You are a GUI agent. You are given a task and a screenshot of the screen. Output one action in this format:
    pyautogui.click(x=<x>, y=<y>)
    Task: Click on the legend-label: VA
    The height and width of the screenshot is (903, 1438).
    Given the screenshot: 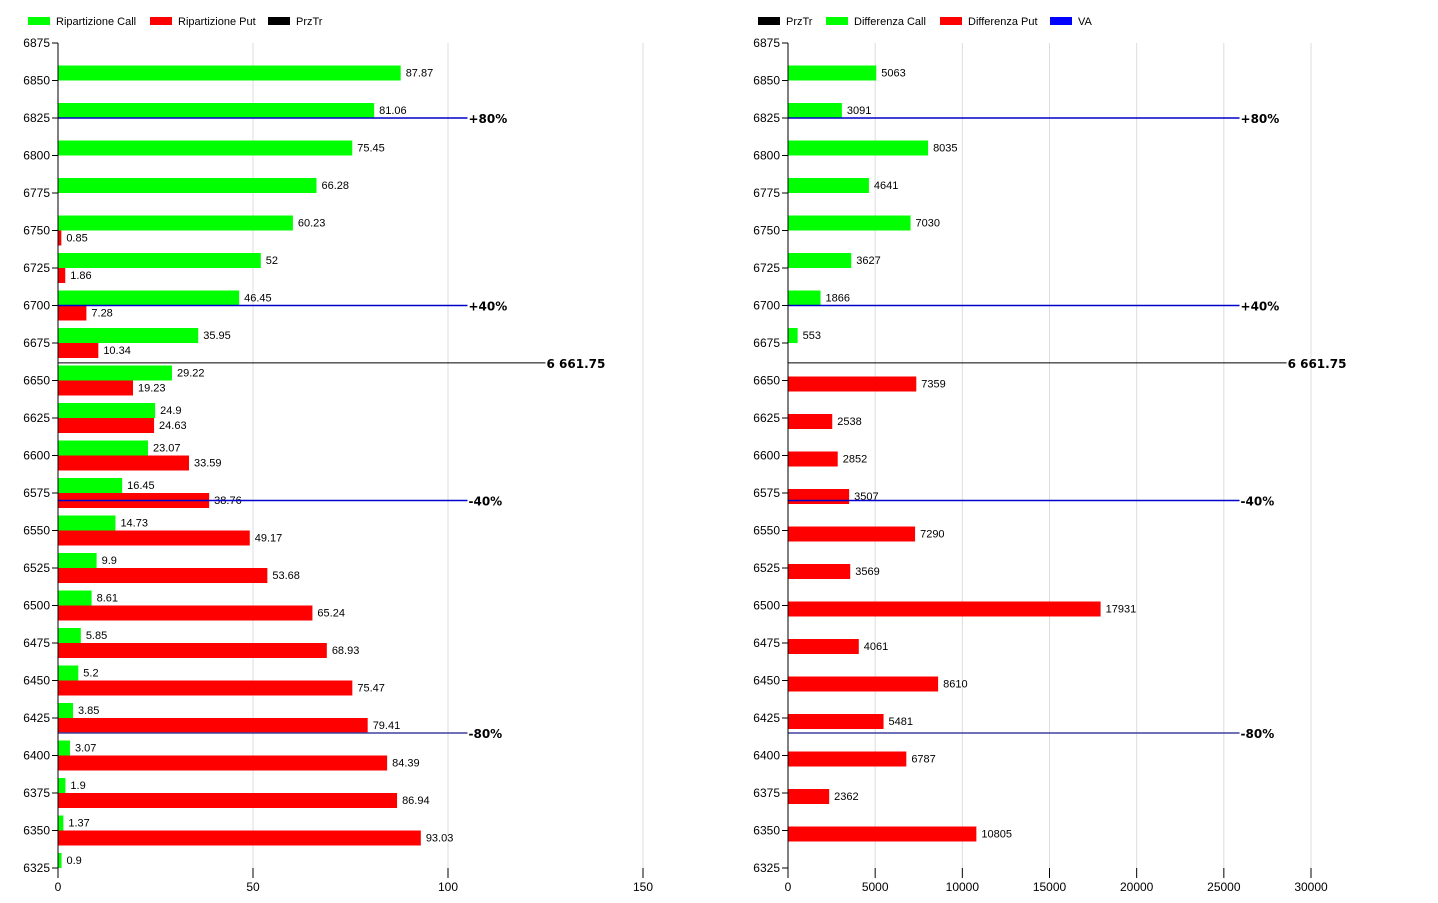 What is the action you would take?
    pyautogui.click(x=1085, y=22)
    